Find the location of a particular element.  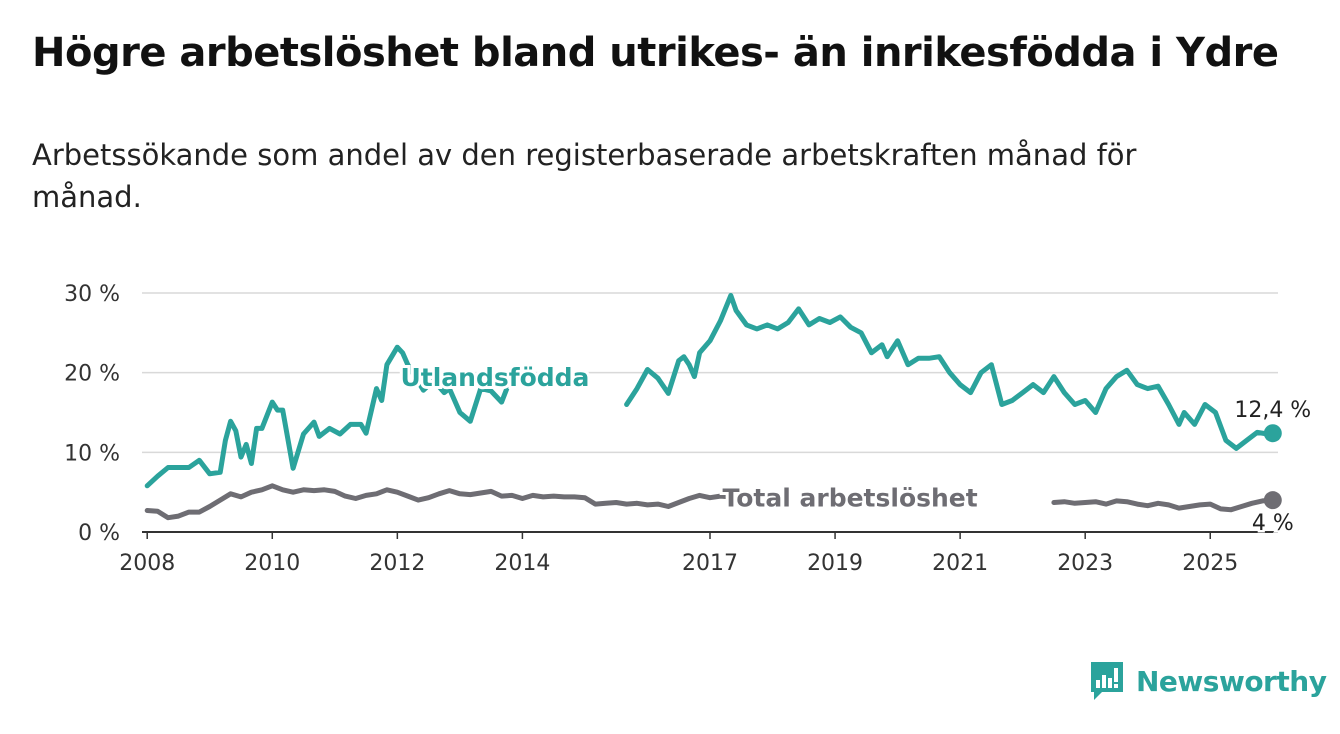

series-line-total-arbetslöshet is located at coordinates (710, 502).